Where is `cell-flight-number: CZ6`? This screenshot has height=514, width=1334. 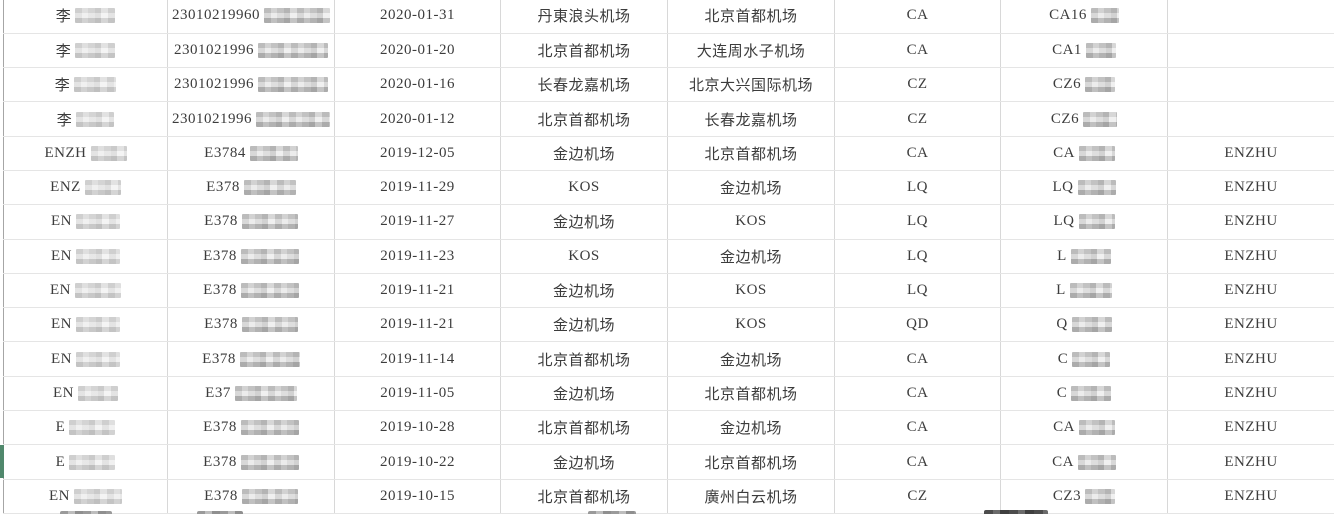 cell-flight-number: CZ6 is located at coordinates (1084, 85).